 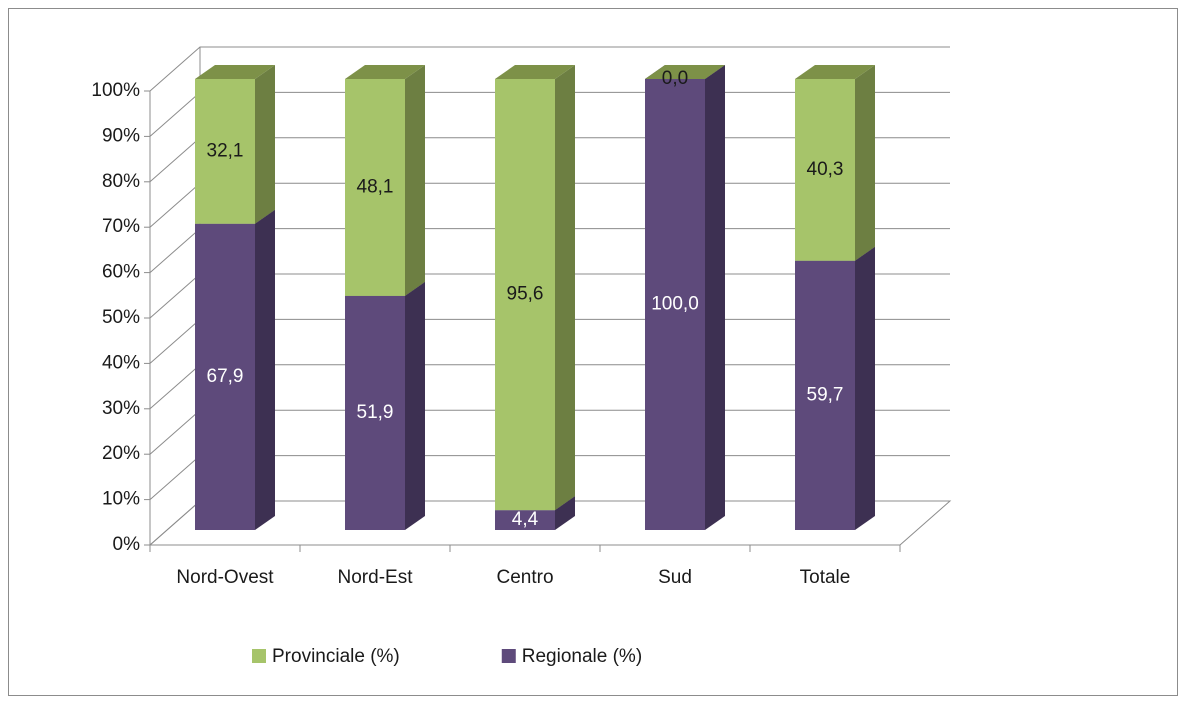 What do you see at coordinates (675, 78) in the screenshot?
I see `data-label: 0,0` at bounding box center [675, 78].